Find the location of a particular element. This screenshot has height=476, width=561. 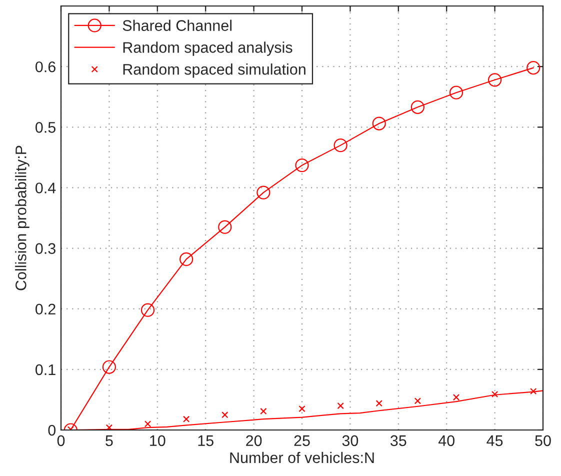

x-tick-label: 0 is located at coordinates (61, 440).